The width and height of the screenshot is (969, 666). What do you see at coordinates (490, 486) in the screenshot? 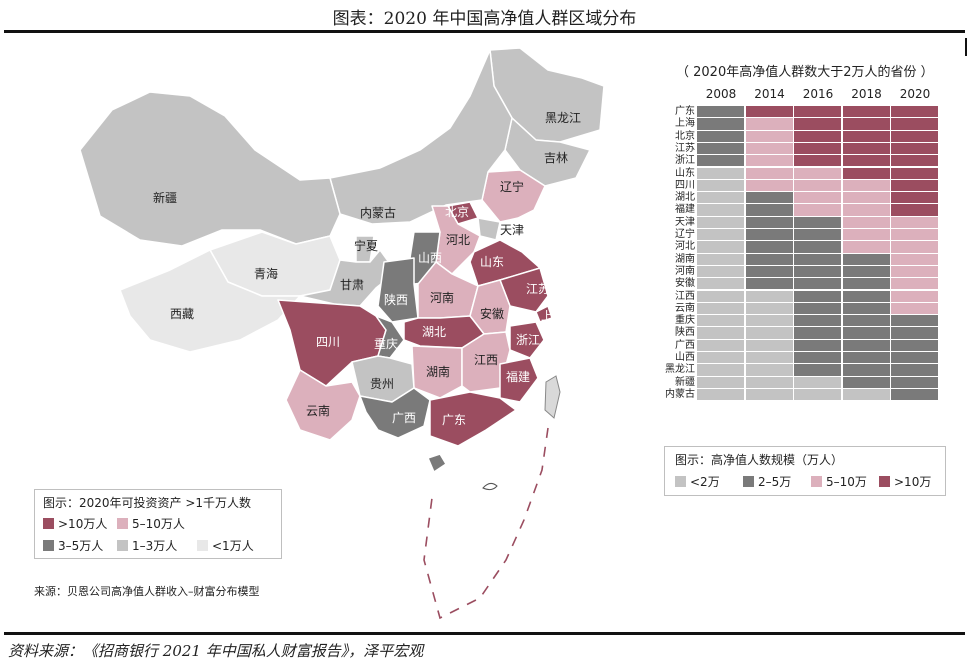
I see `island-outline` at bounding box center [490, 486].